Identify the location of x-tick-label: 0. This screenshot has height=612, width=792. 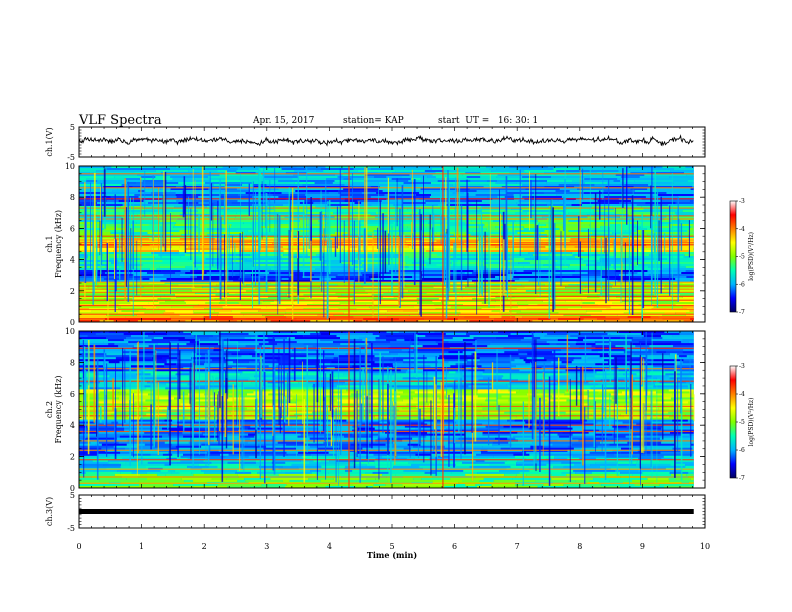
(78, 546).